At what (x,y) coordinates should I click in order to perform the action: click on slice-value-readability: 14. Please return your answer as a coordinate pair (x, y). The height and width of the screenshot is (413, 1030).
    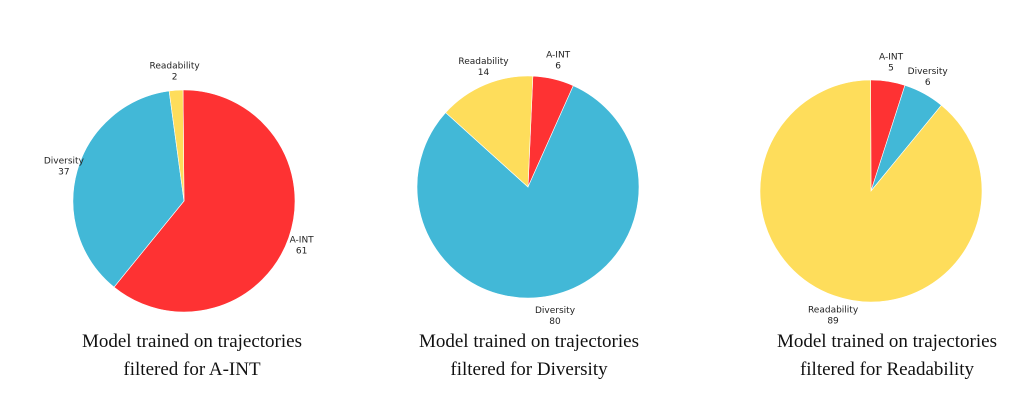
    Looking at the image, I should click on (484, 73).